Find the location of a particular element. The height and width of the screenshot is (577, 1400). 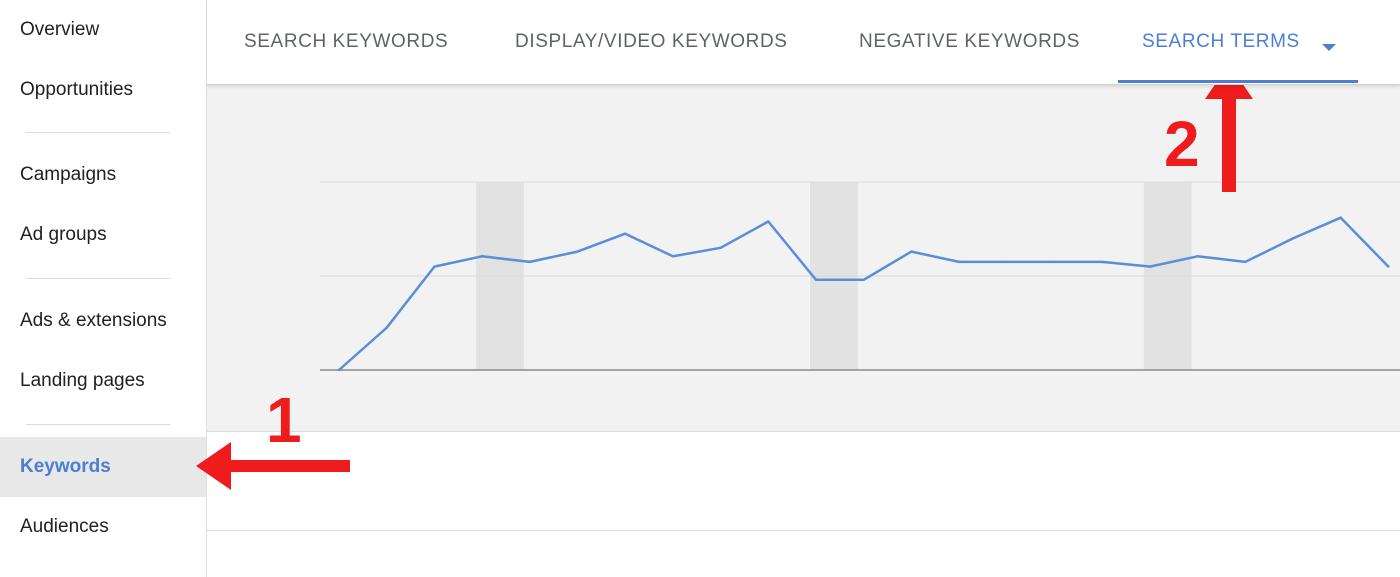

sidebar-item-label: Opportunities is located at coordinates (77, 89).